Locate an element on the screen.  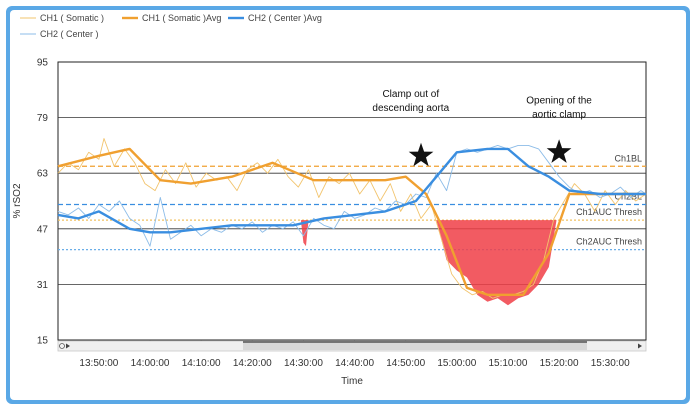
ref-label-ch2auc-thresh: Ch2AUC Thresh is located at coordinates (609, 242).